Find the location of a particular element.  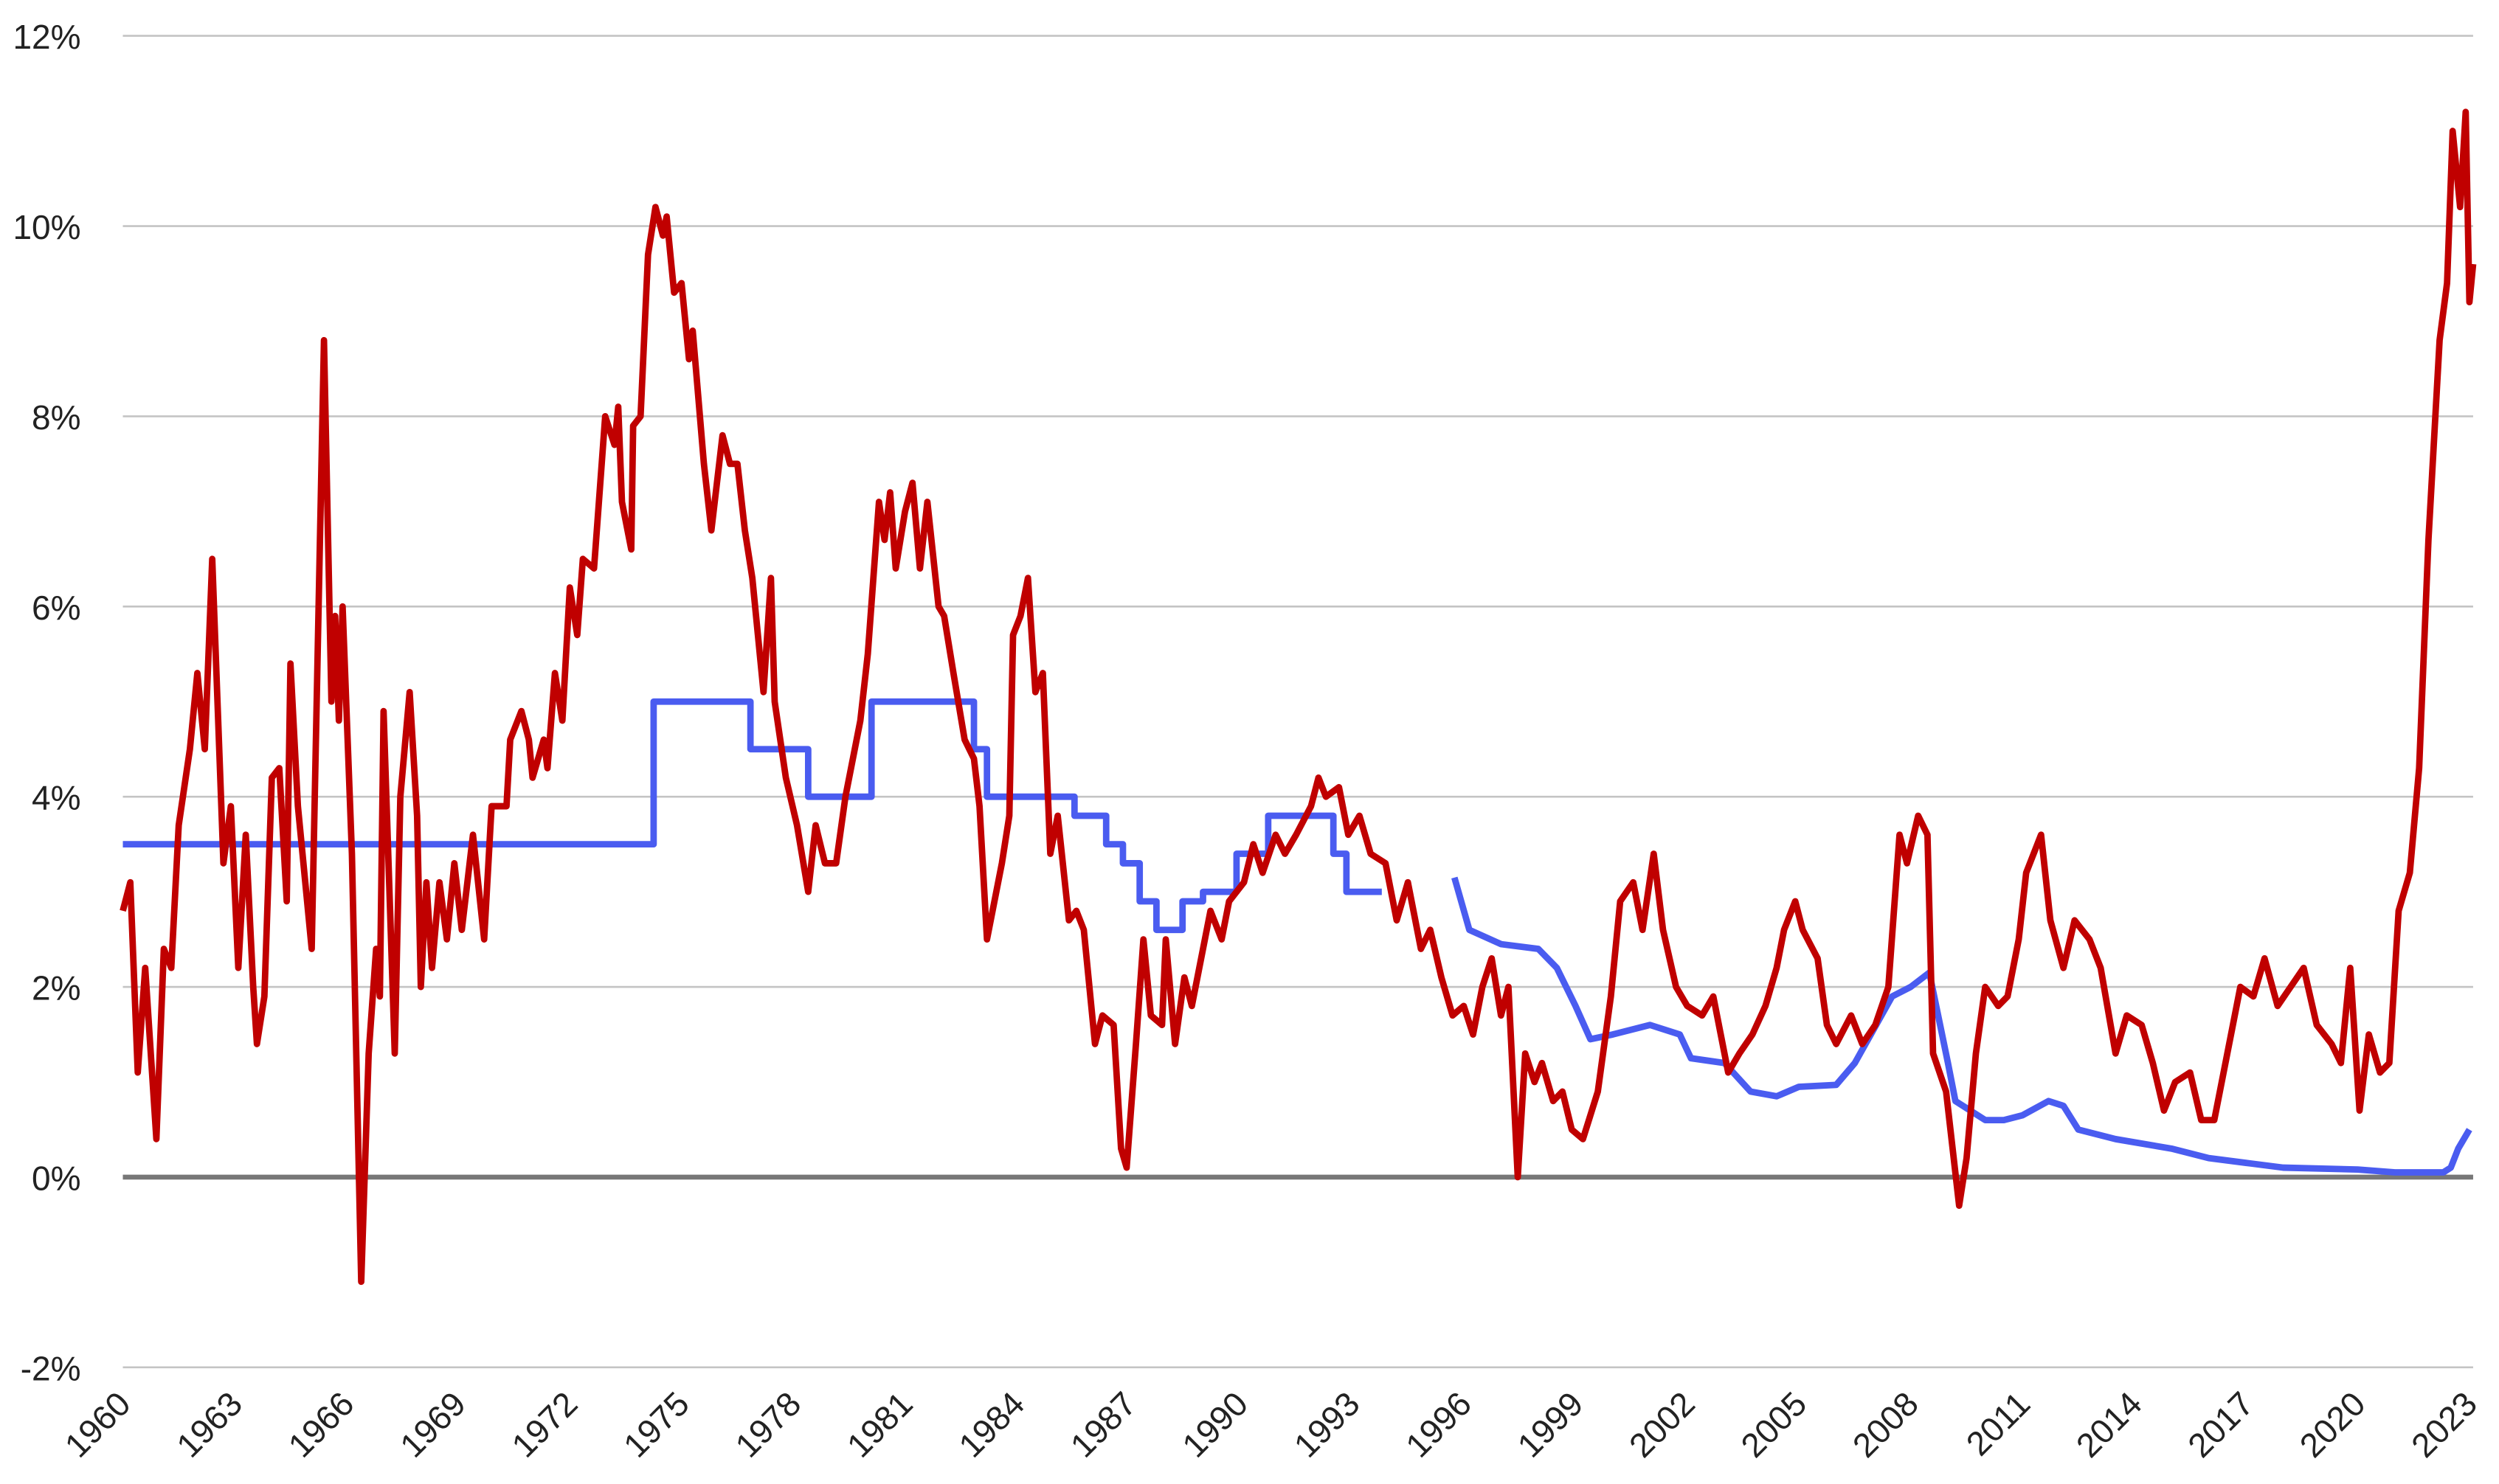

y-tick-label: 12% is located at coordinates (46, 37).